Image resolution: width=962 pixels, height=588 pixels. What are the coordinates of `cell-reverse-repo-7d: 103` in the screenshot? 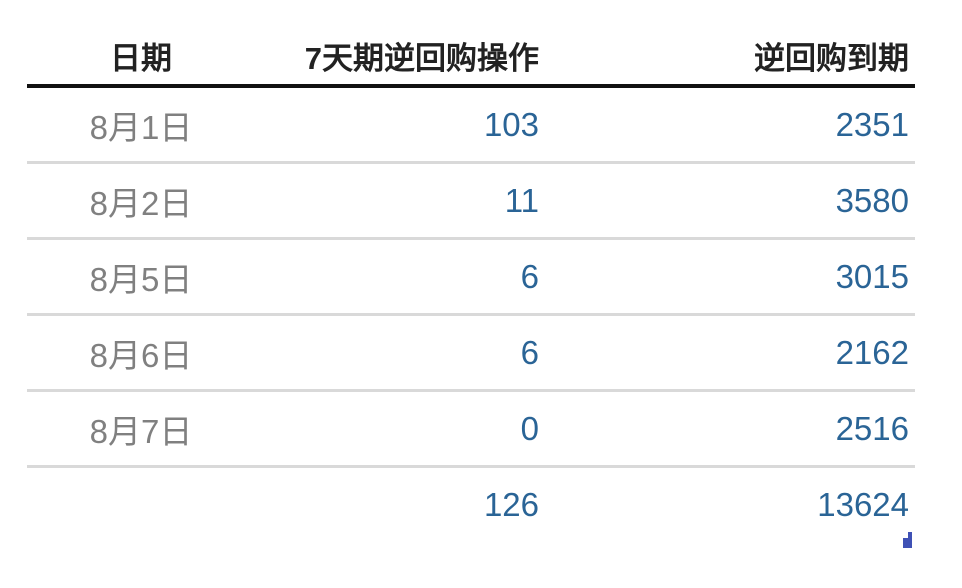 It's located at (511, 124).